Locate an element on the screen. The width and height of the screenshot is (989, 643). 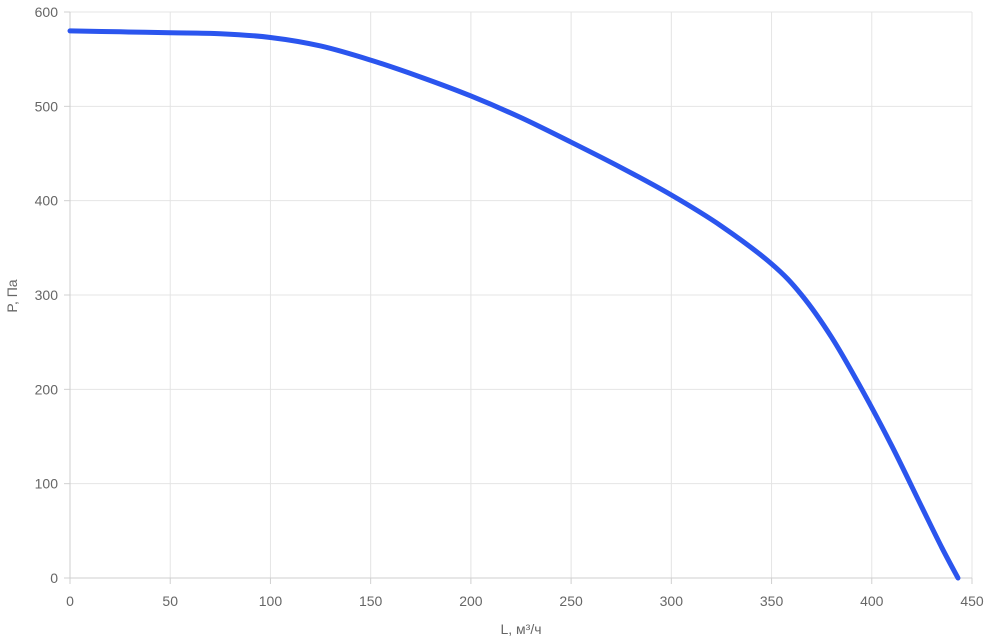
y-tick-label: 300 is located at coordinates (47, 295).